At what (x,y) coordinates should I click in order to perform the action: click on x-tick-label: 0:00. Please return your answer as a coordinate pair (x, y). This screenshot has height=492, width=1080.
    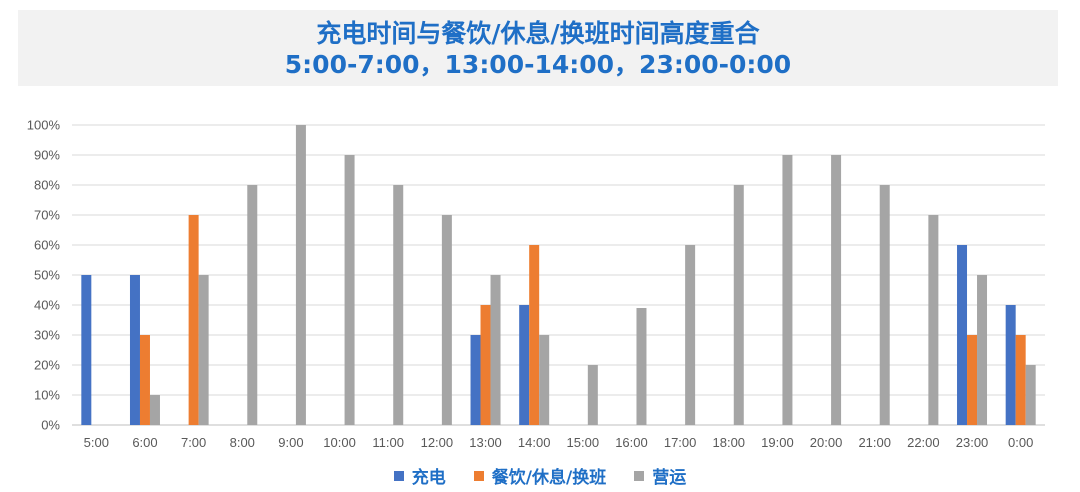
    Looking at the image, I should click on (1020, 442).